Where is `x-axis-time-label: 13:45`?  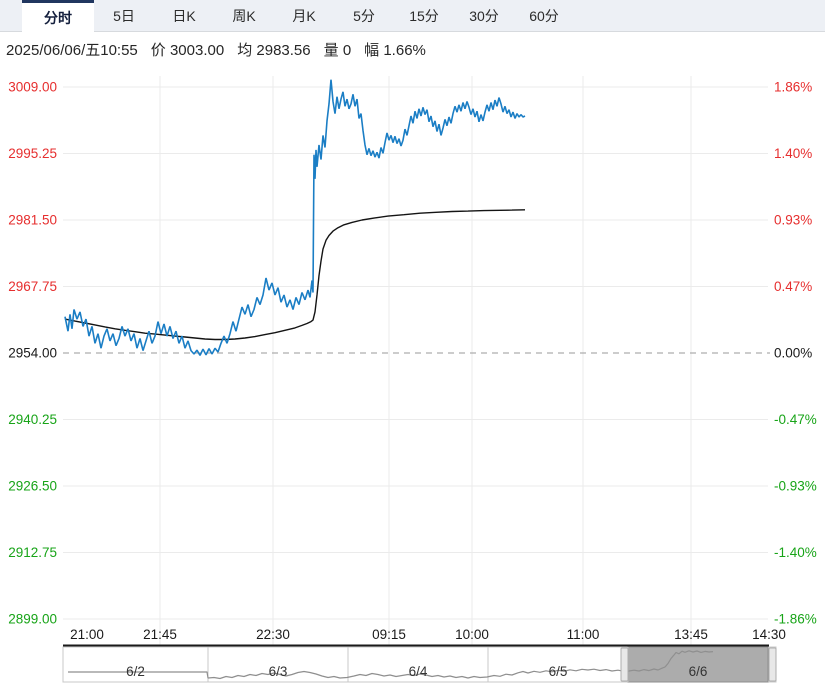
x-axis-time-label: 13:45 is located at coordinates (691, 634).